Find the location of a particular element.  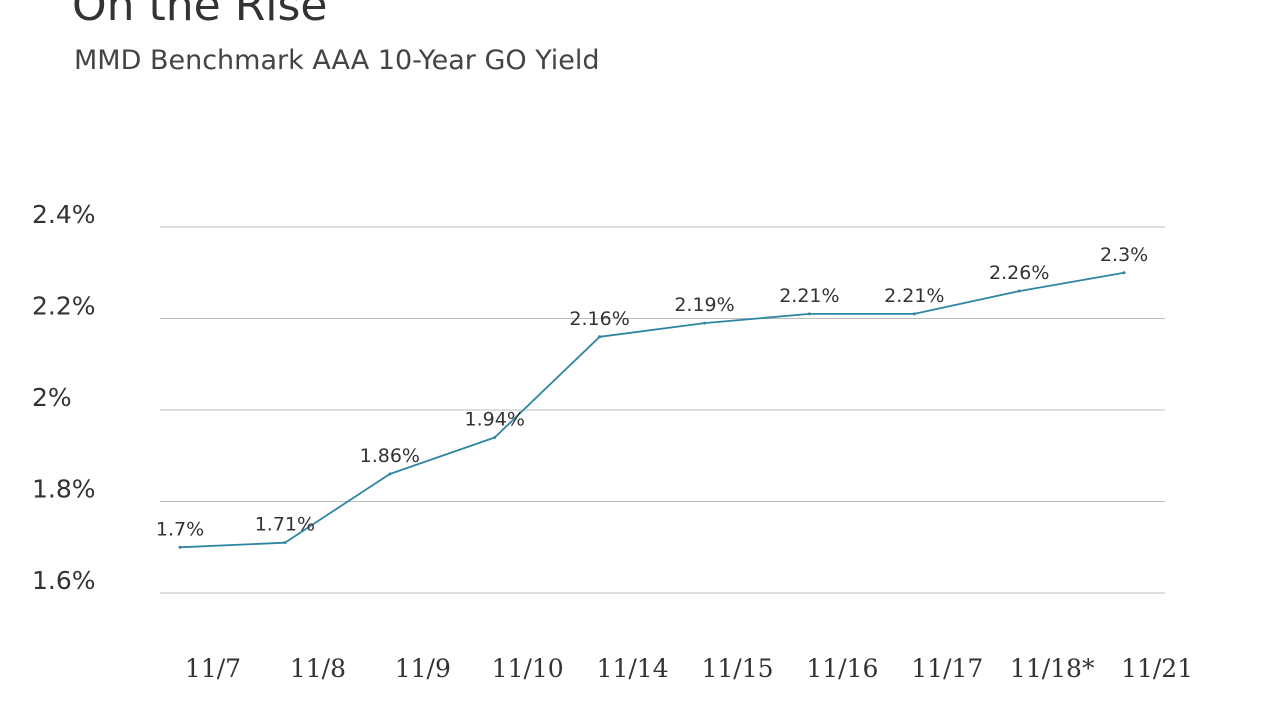

data-label: 2.19% is located at coordinates (704, 305).